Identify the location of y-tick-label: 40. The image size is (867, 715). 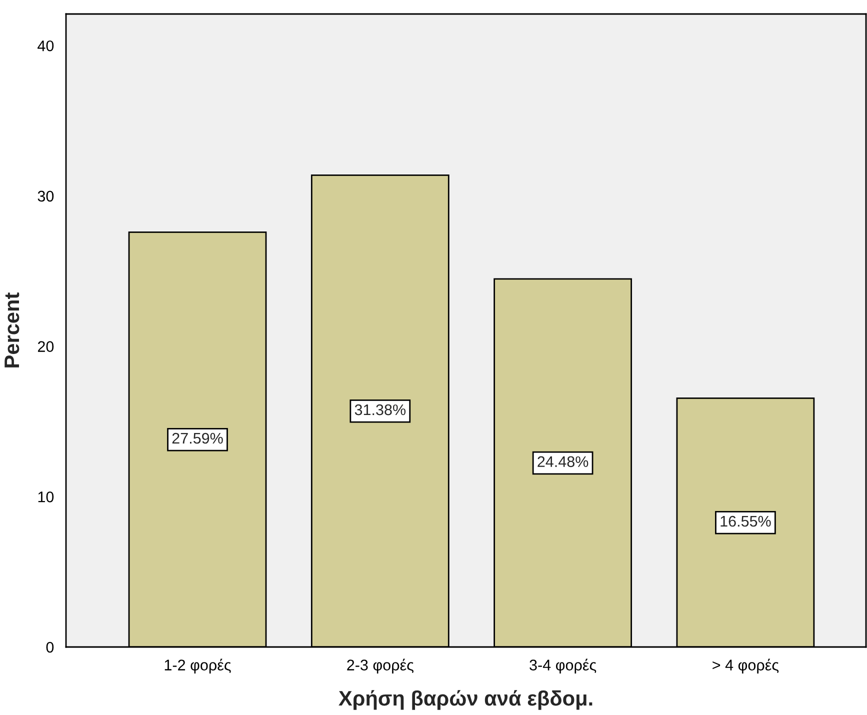
(46, 46).